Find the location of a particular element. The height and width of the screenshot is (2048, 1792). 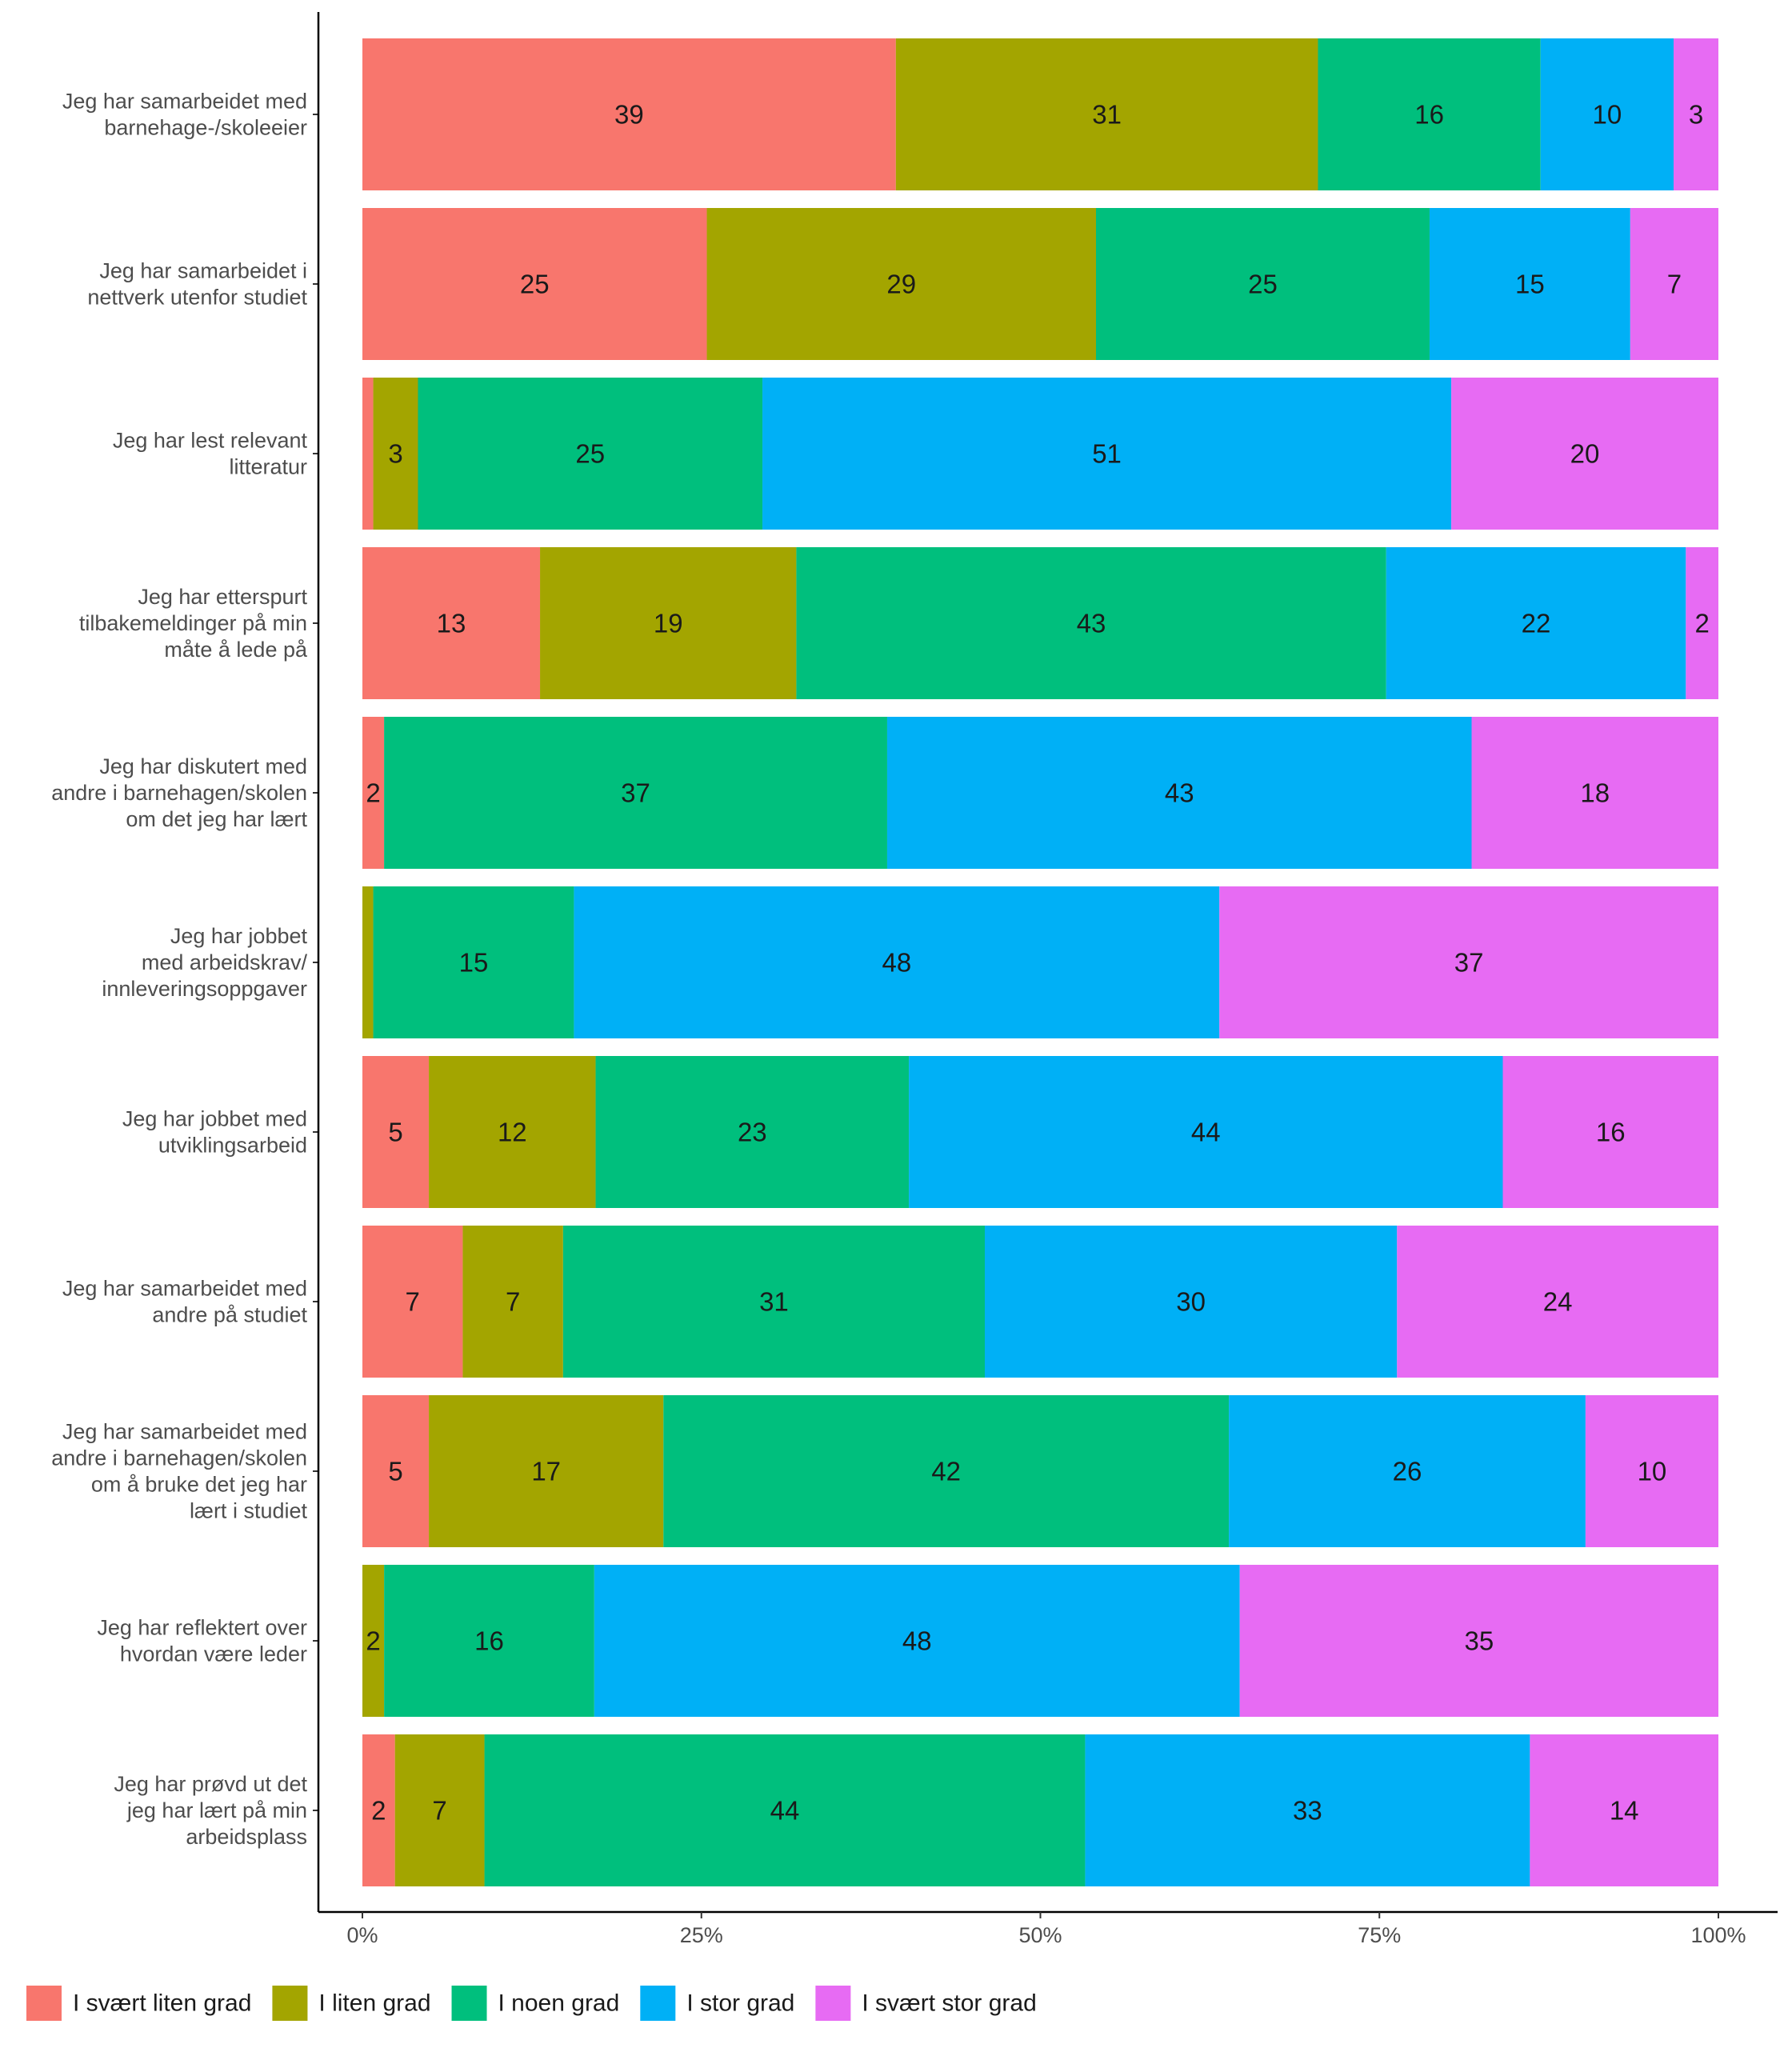

legend-label: I stor grad is located at coordinates (740, 2003).